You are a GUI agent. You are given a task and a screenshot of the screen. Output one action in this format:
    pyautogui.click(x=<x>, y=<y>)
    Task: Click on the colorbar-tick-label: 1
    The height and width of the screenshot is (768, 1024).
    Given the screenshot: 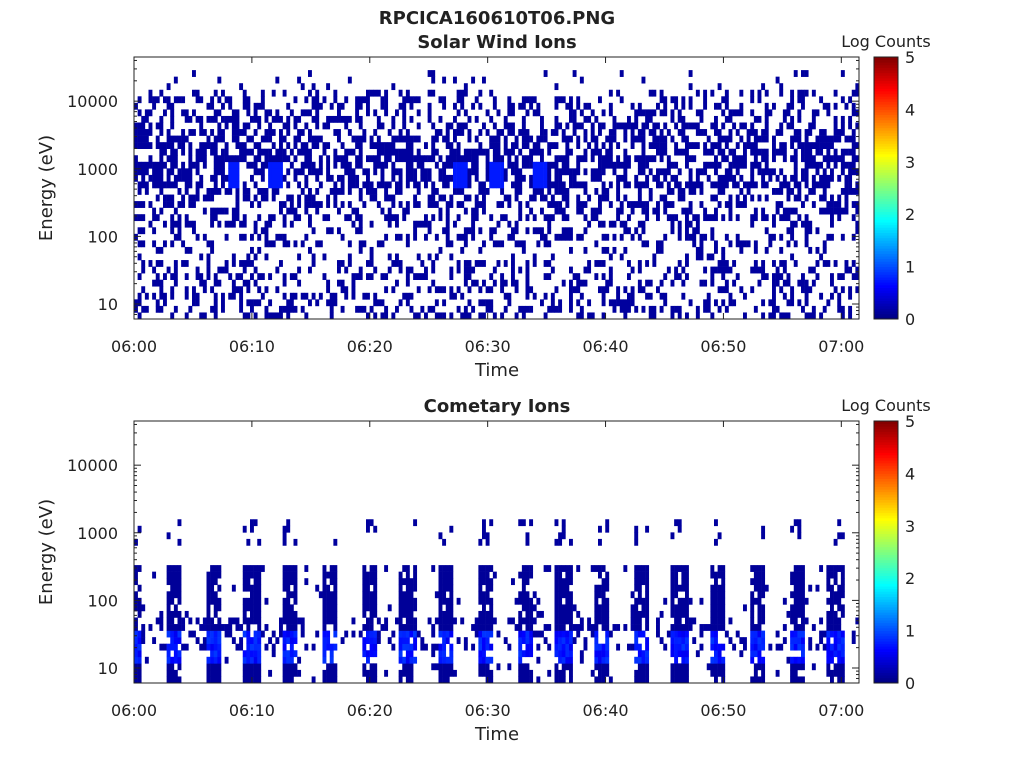 What is the action you would take?
    pyautogui.click(x=910, y=267)
    